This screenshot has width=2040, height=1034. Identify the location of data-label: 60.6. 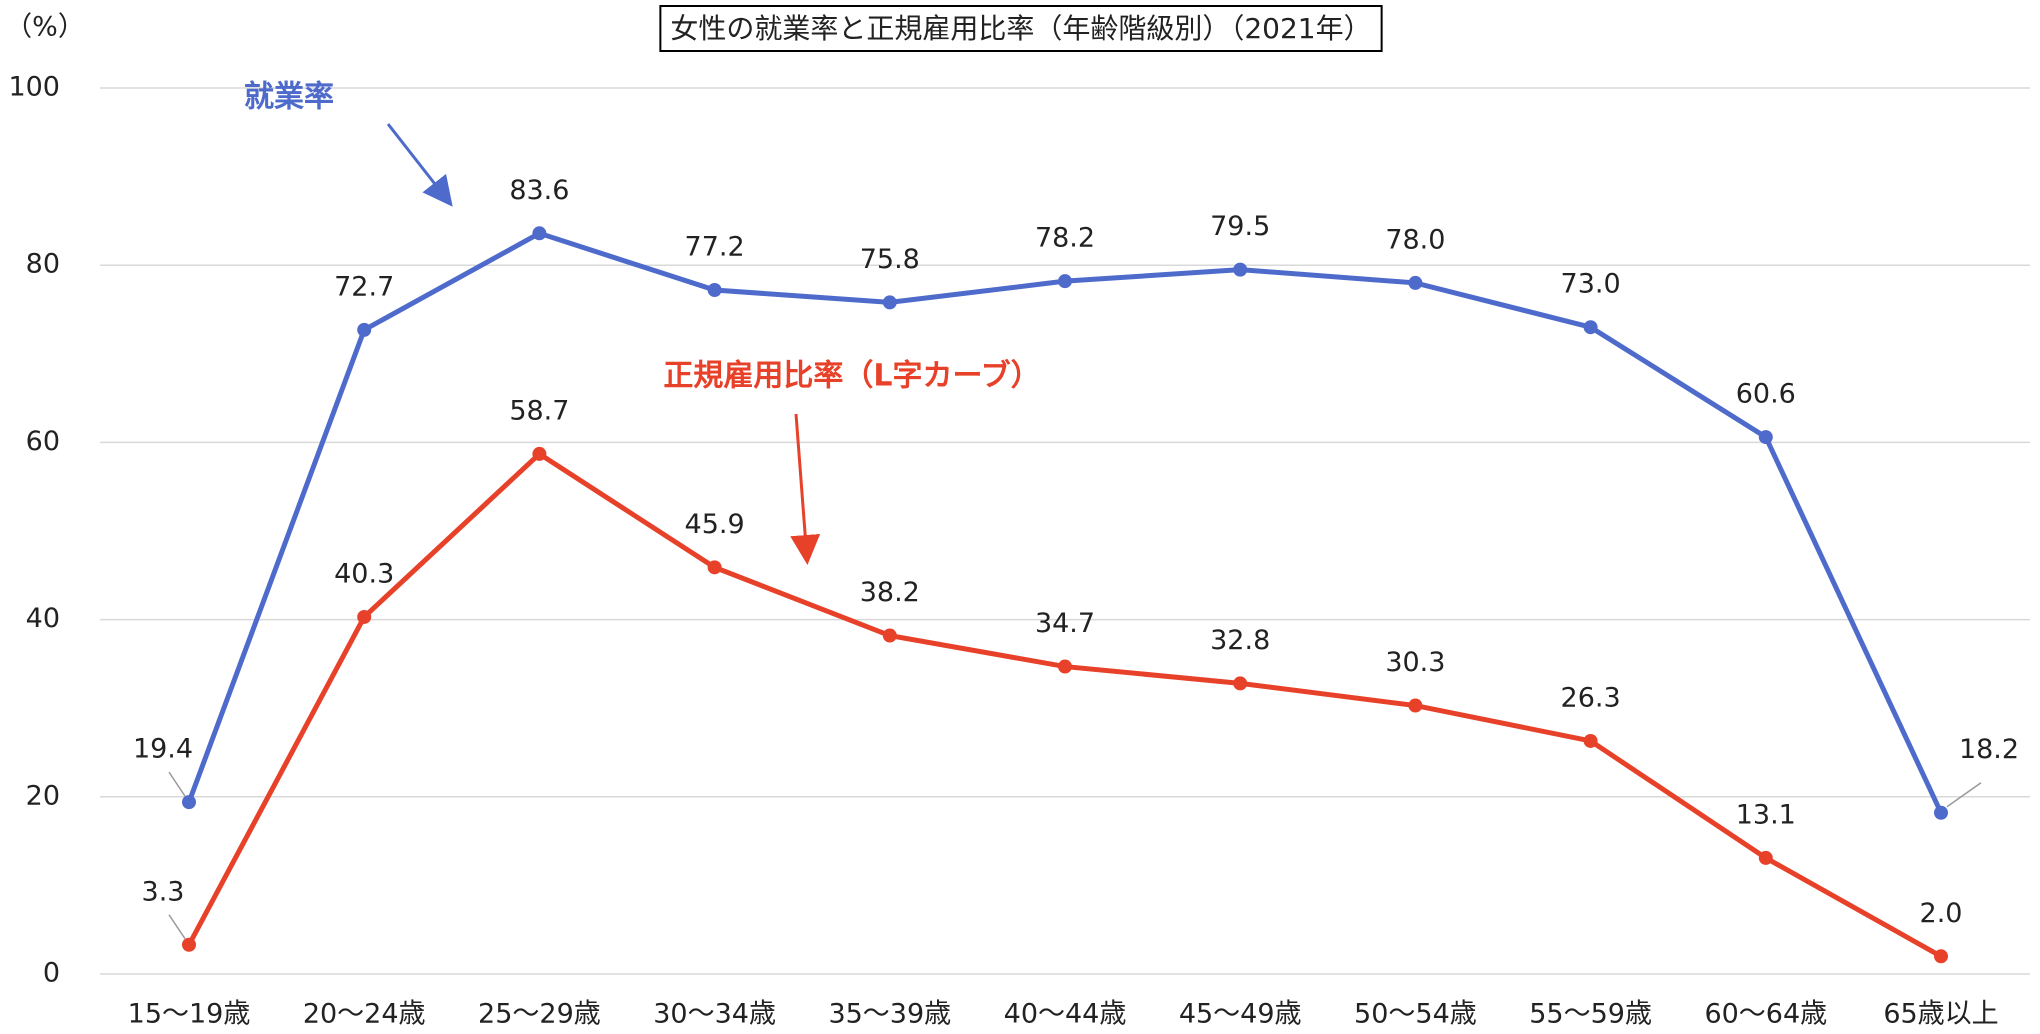
(1766, 394).